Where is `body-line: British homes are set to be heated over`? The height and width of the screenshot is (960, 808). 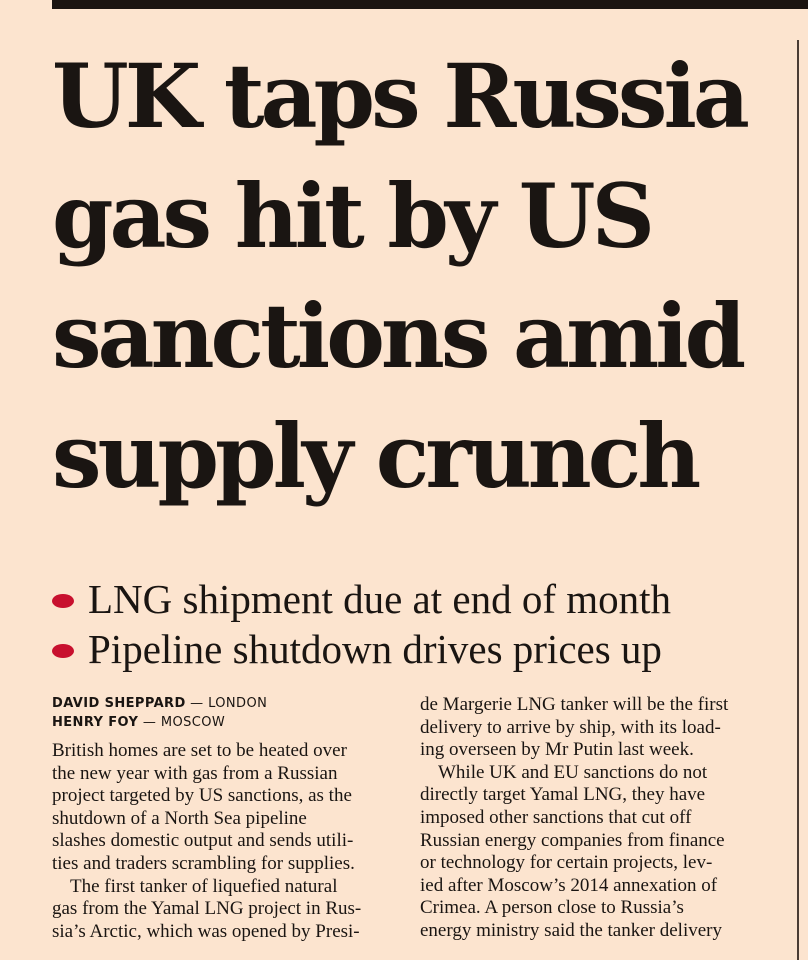
body-line: British homes are set to be heated over is located at coordinates (199, 750).